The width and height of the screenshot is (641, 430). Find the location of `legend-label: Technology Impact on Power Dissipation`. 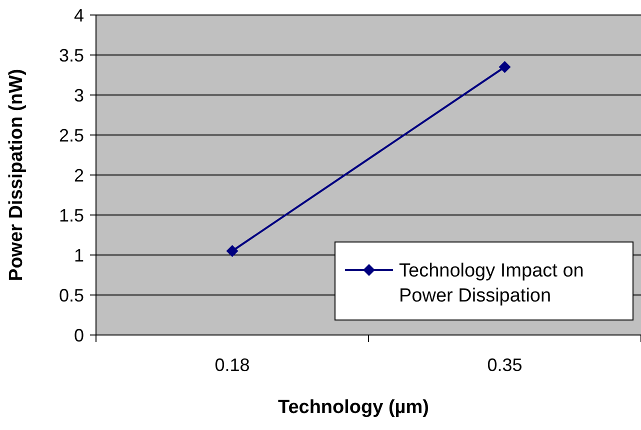

legend-label: Technology Impact on Power Dissipation is located at coordinates (491, 283).